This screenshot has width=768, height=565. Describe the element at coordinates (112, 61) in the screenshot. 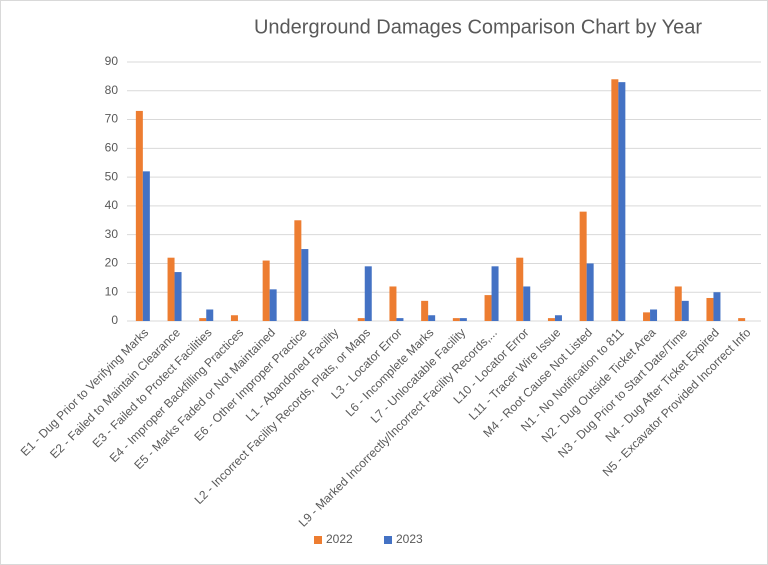

I see `y-tick-label: 90` at that location.